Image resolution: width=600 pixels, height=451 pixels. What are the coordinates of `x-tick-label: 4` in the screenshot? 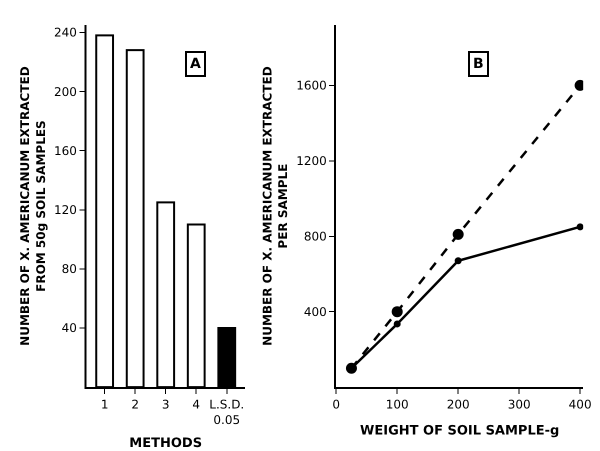 It's located at (196, 405).